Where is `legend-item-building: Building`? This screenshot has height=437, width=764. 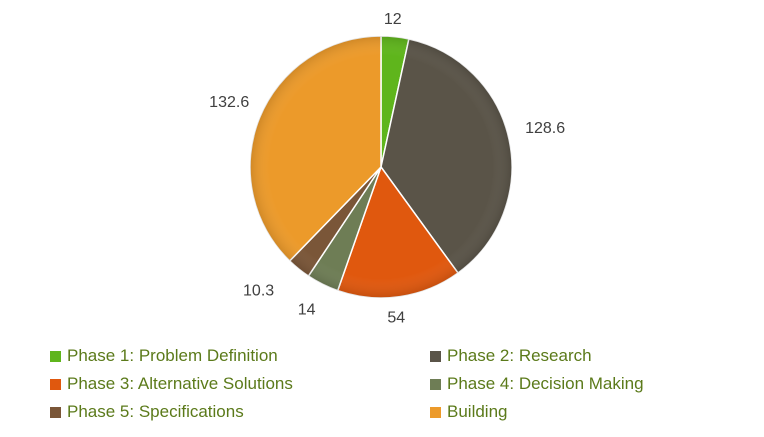
legend-item-building: Building is located at coordinates (469, 412).